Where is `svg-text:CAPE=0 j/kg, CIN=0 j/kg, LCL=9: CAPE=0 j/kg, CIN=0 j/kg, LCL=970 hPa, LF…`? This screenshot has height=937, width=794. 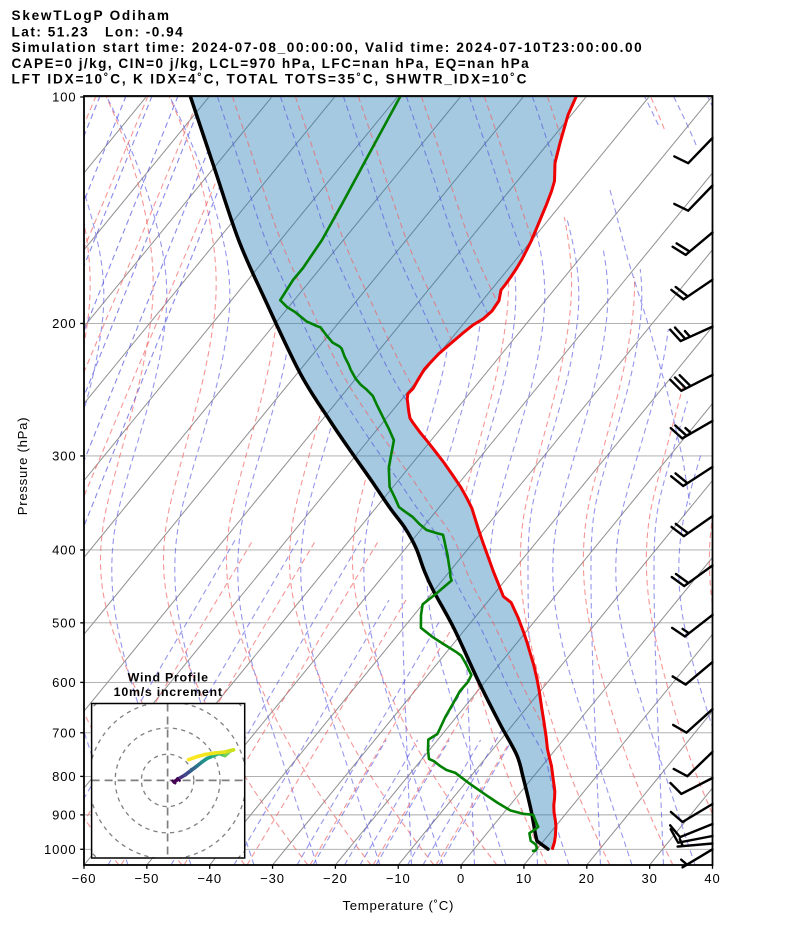
svg-text:CAPE=0 j/kg, CIN=0 j/kg, LCL=9: CAPE=0 j/kg, CIN=0 j/kg, LCL=970 hPa, LF… is located at coordinates (271, 63).